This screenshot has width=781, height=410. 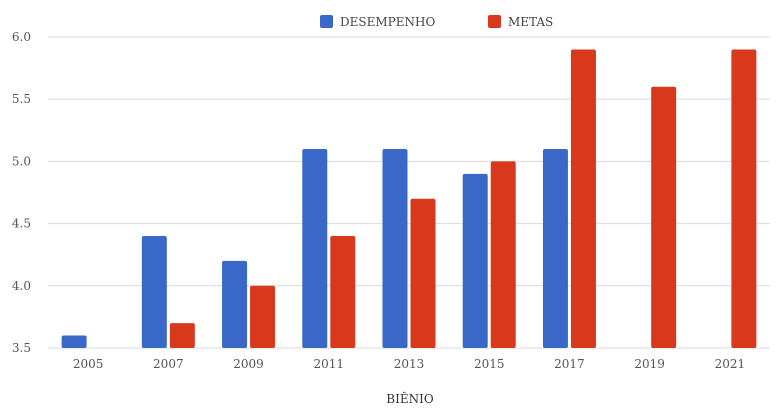 What do you see at coordinates (21, 286) in the screenshot?
I see `y-tick-label: 4.0` at bounding box center [21, 286].